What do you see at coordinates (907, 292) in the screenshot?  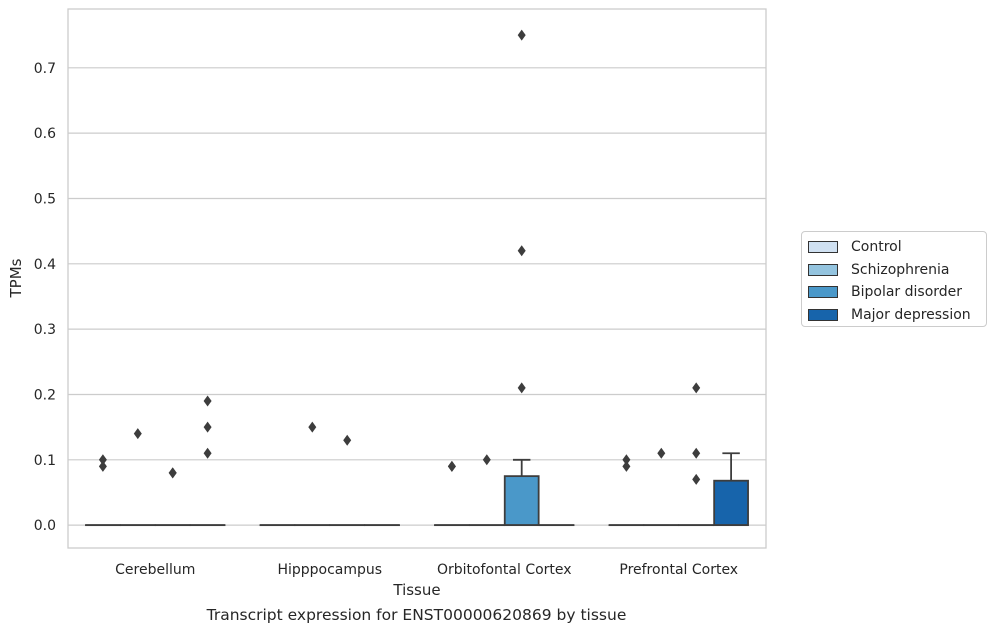 I see `legend-label: Bipolar disorder` at bounding box center [907, 292].